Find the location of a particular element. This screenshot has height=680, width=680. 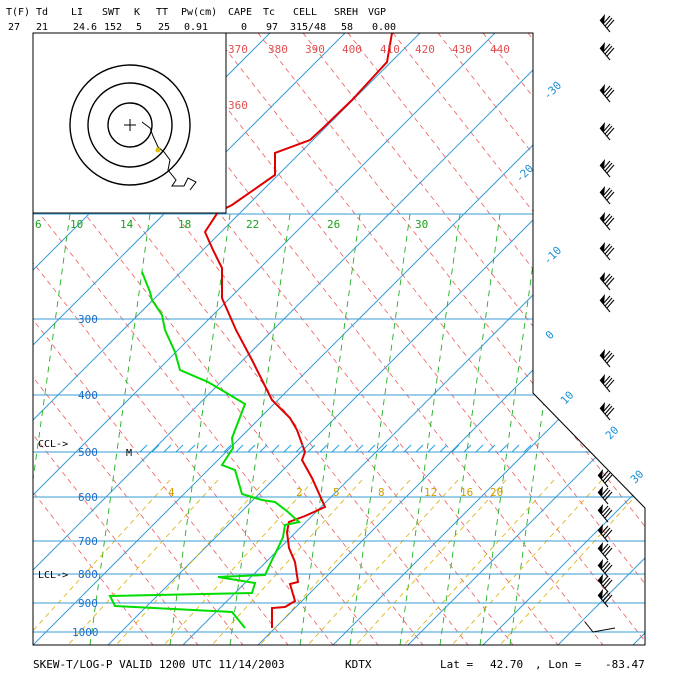

index-label: LI is located at coordinates (77, 12).